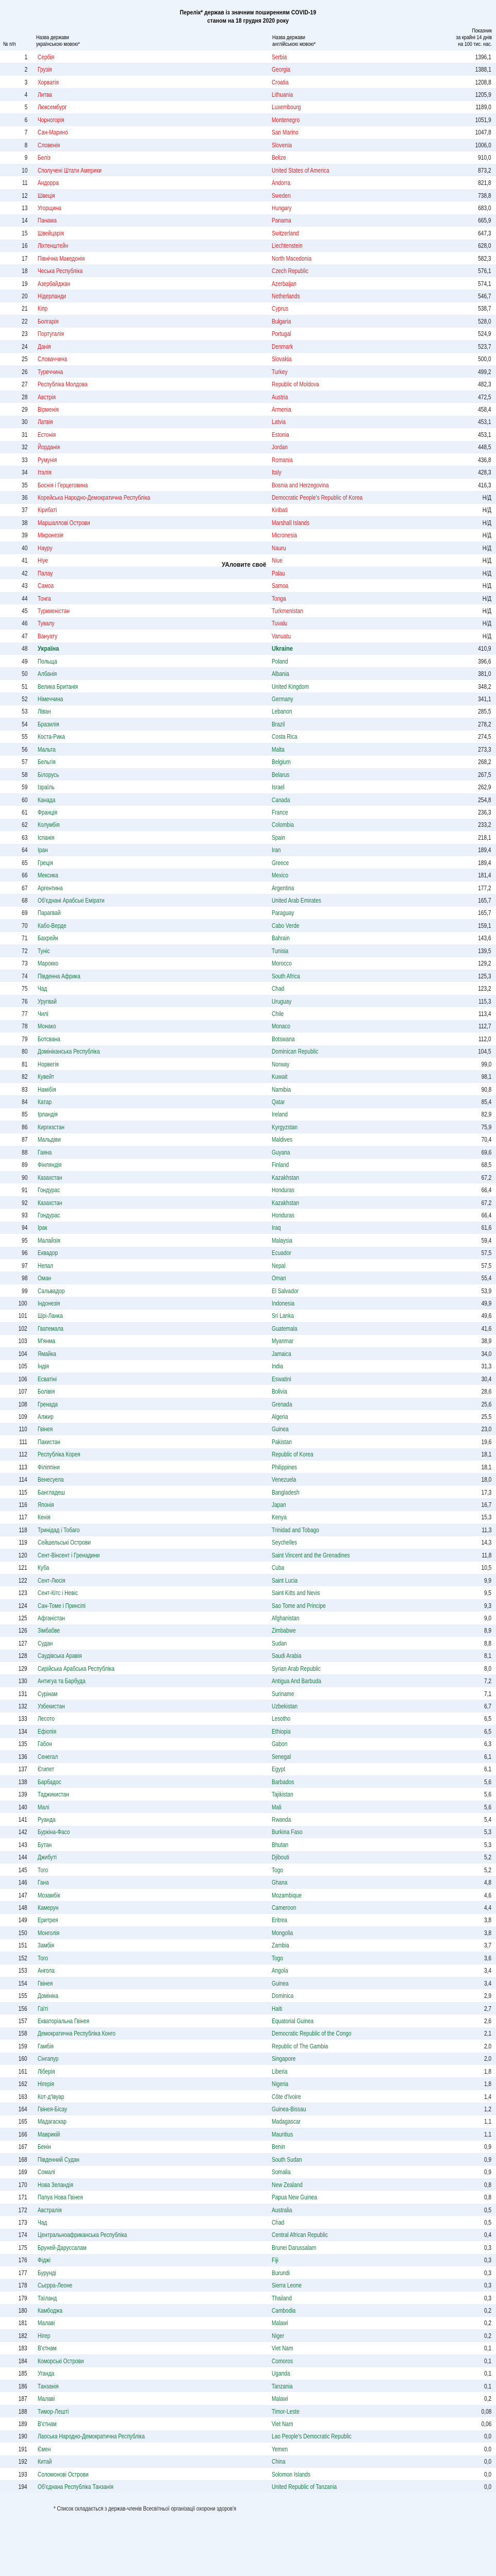  Describe the element at coordinates (455, 1429) in the screenshot. I see `indicator-value: 23,0` at that location.